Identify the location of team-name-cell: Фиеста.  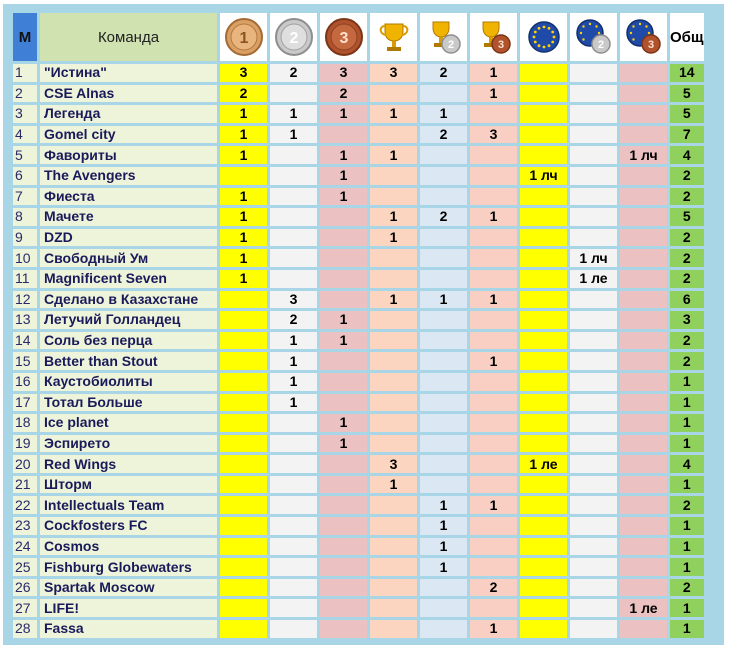
(128, 196).